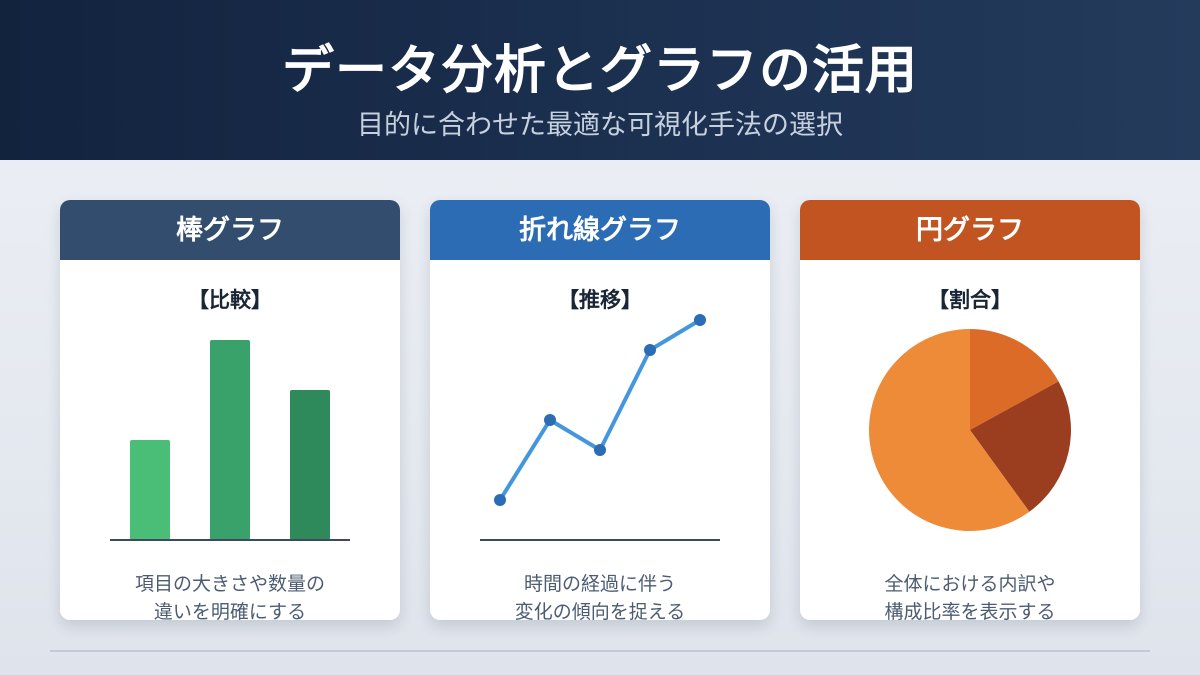 Image resolution: width=1200 pixels, height=675 pixels. I want to click on bar-card-header: 棒グラフ, so click(230, 230).